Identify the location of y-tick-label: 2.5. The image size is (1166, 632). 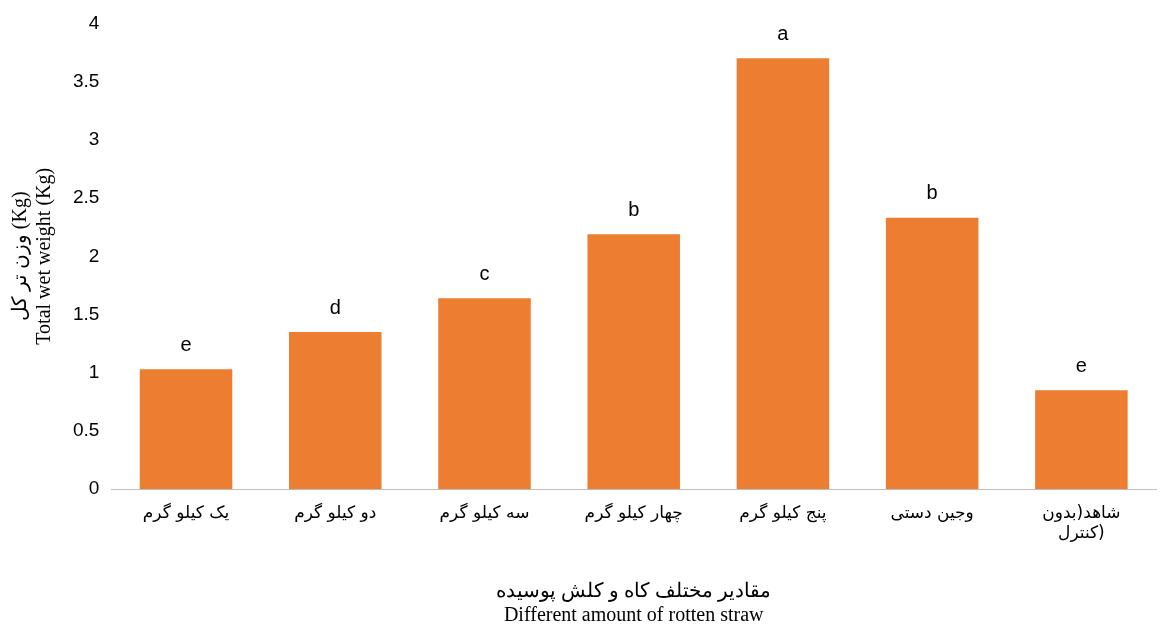
(86, 197).